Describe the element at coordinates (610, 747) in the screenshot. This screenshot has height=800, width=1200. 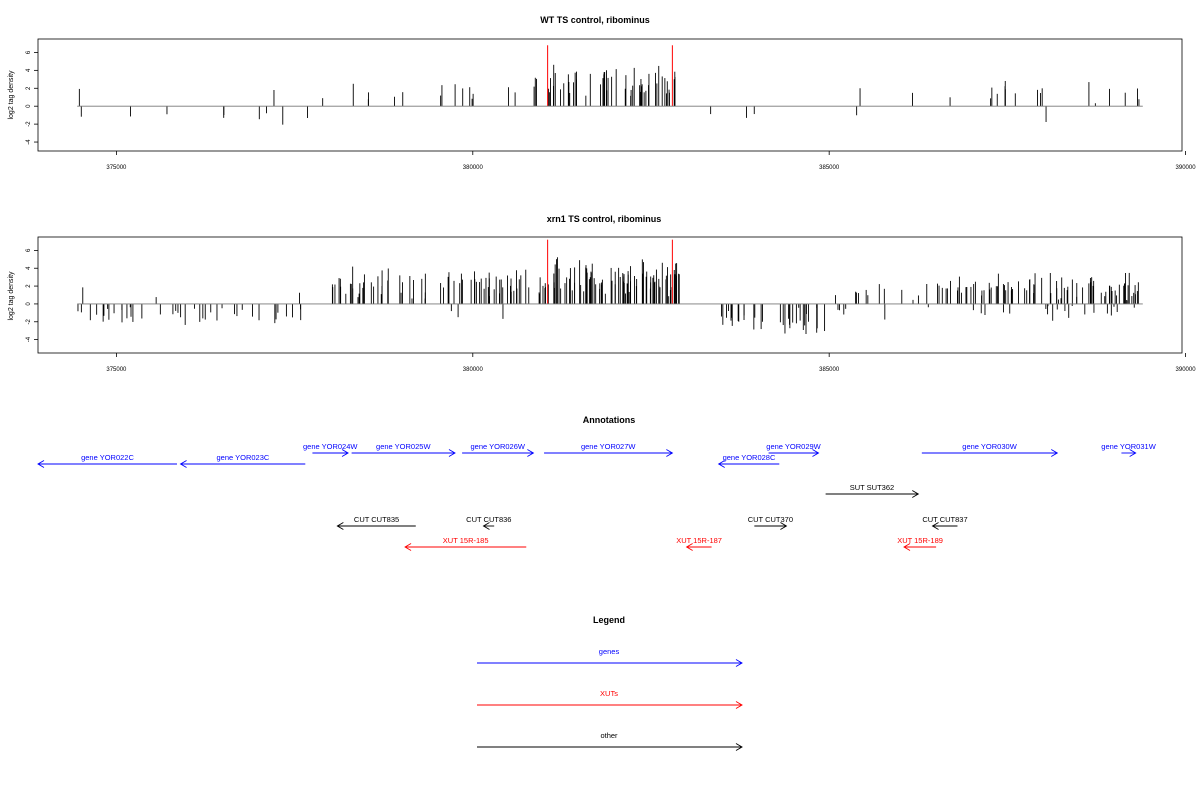
I see `legend-arrow-other` at that location.